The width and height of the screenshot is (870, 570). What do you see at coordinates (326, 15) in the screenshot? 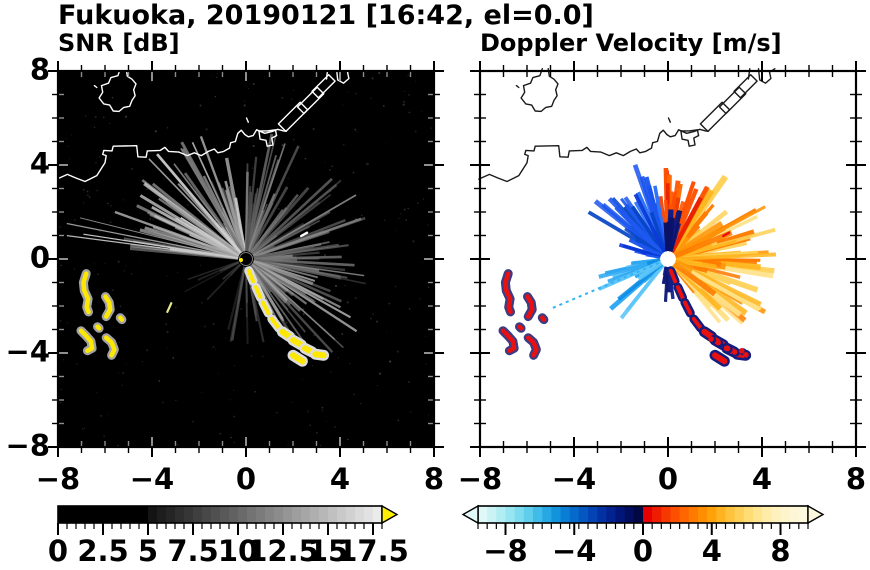
I see `figure-title: Fukuoka, 20190121 [16:42, el=0.0]` at bounding box center [326, 15].